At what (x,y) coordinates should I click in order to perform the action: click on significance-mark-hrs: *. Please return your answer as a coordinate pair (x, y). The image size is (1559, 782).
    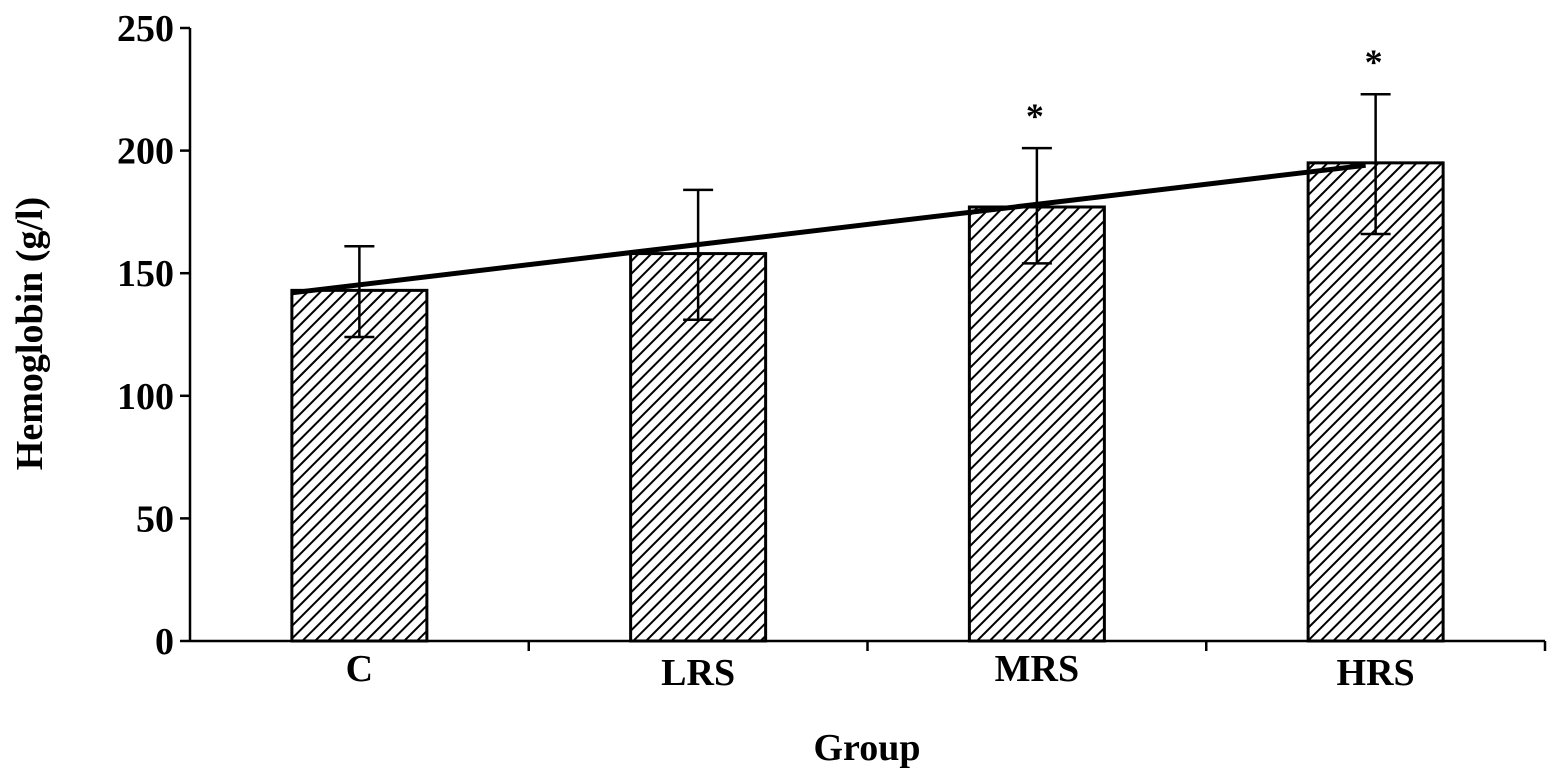
    Looking at the image, I should click on (1374, 62).